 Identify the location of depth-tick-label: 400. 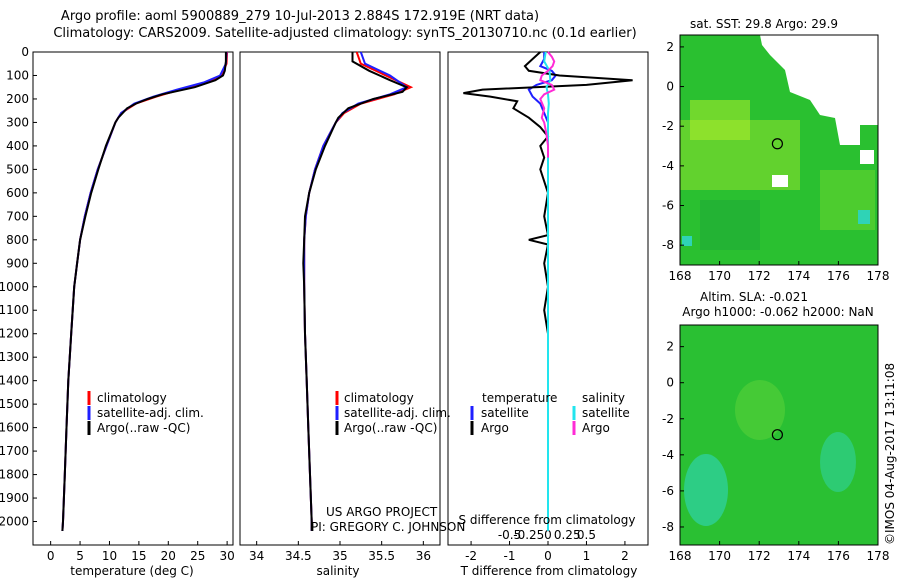
(17, 146).